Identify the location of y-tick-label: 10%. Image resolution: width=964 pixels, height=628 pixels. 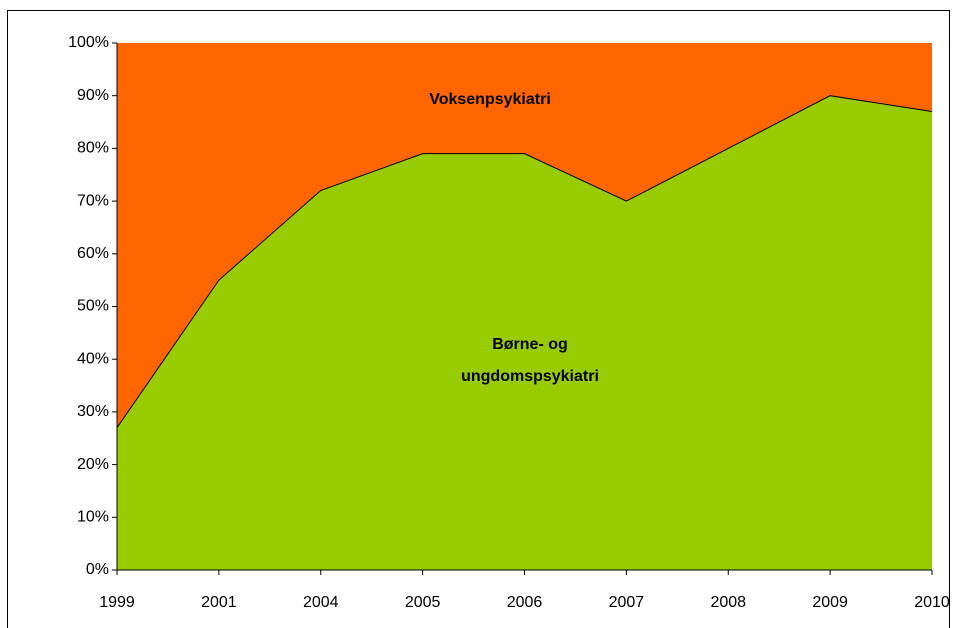
(93, 517).